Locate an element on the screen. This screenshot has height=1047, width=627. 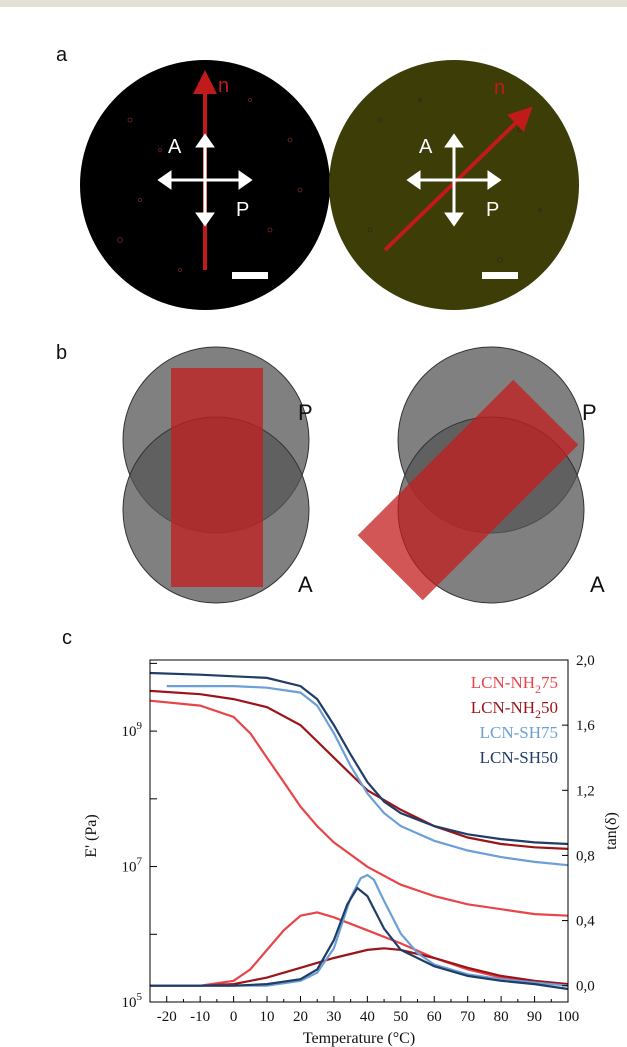
x-tick-label: 60 is located at coordinates (434, 1017).